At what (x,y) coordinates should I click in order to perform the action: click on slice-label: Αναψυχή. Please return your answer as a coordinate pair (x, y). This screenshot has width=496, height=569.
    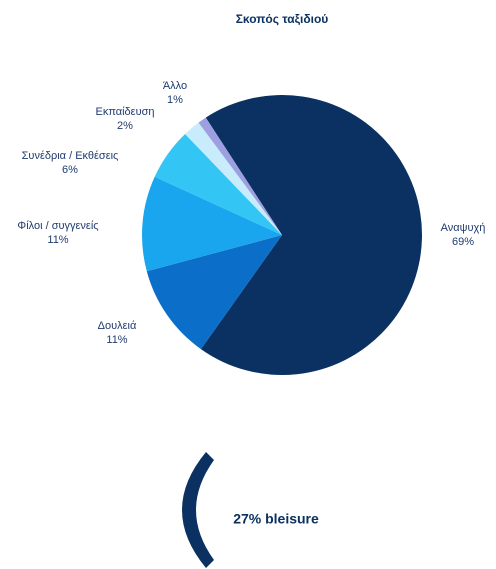
    Looking at the image, I should click on (463, 228).